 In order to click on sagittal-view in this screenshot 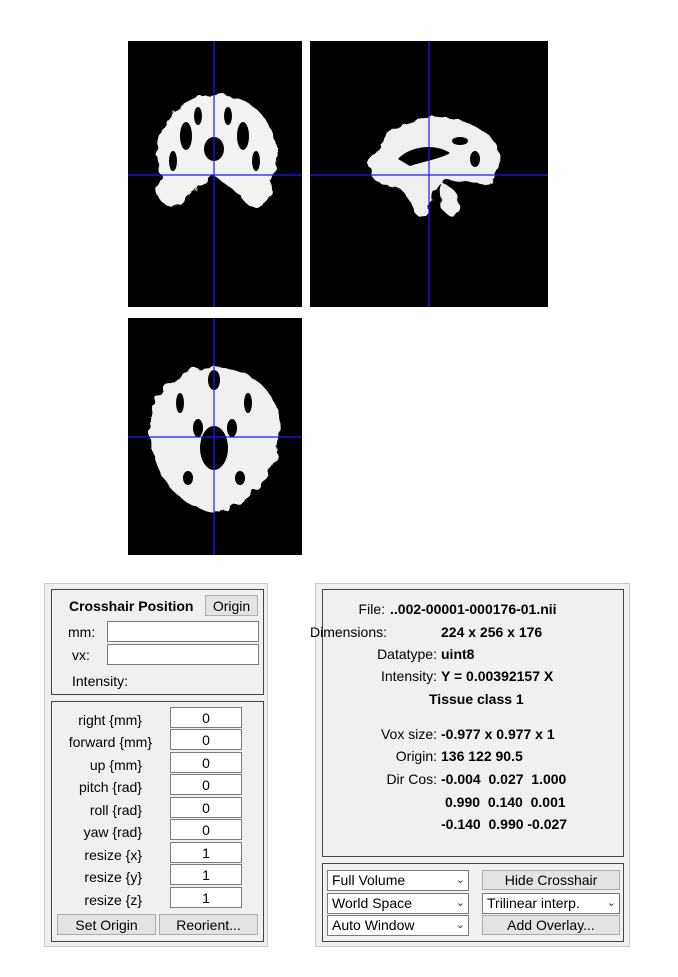, I will do `click(429, 174)`.